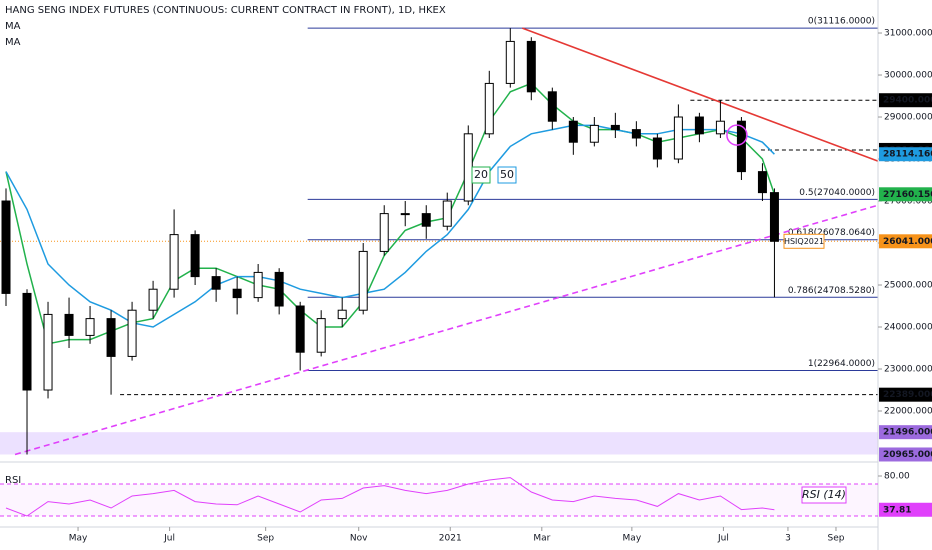  What do you see at coordinates (13, 480) in the screenshot?
I see `rsi-title: RSI` at bounding box center [13, 480].